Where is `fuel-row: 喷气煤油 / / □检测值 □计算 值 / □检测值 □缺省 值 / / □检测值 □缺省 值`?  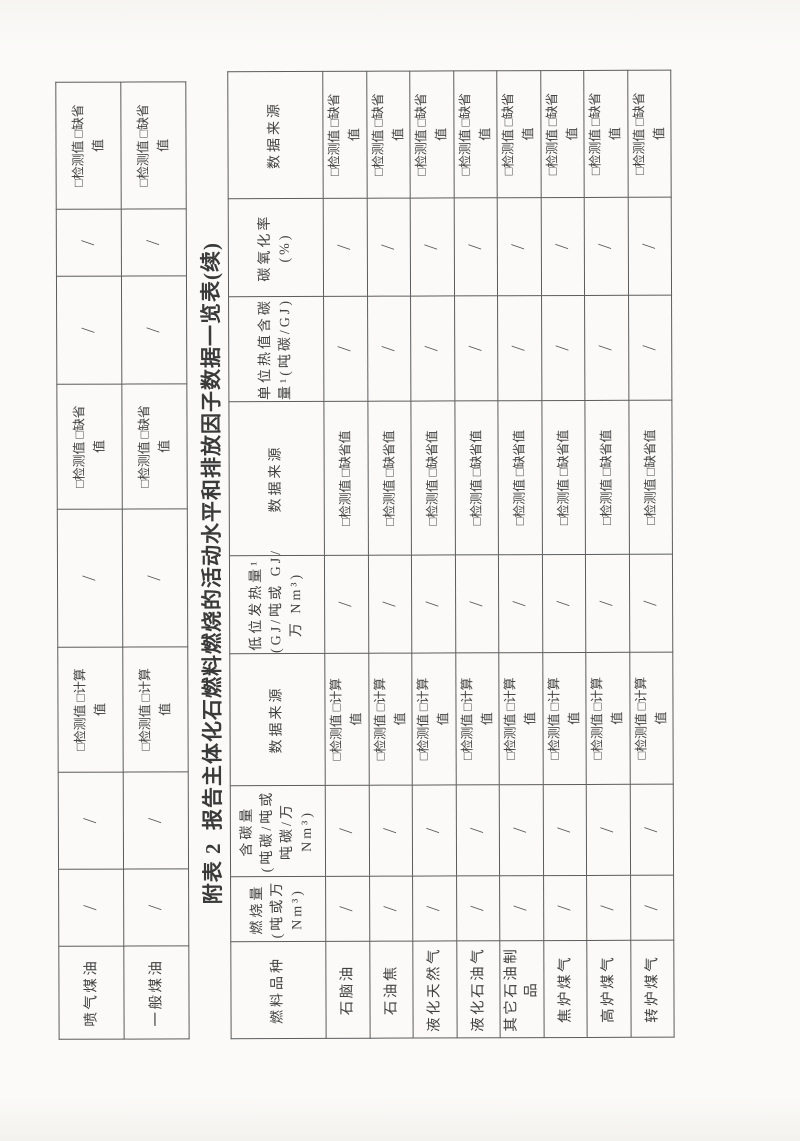
fuel-row: 喷气煤油 / / □检测值 □计算 值 / □检测值 □缺省 值 / / □检测值 □缺省 值 is located at coordinates (90, 561).